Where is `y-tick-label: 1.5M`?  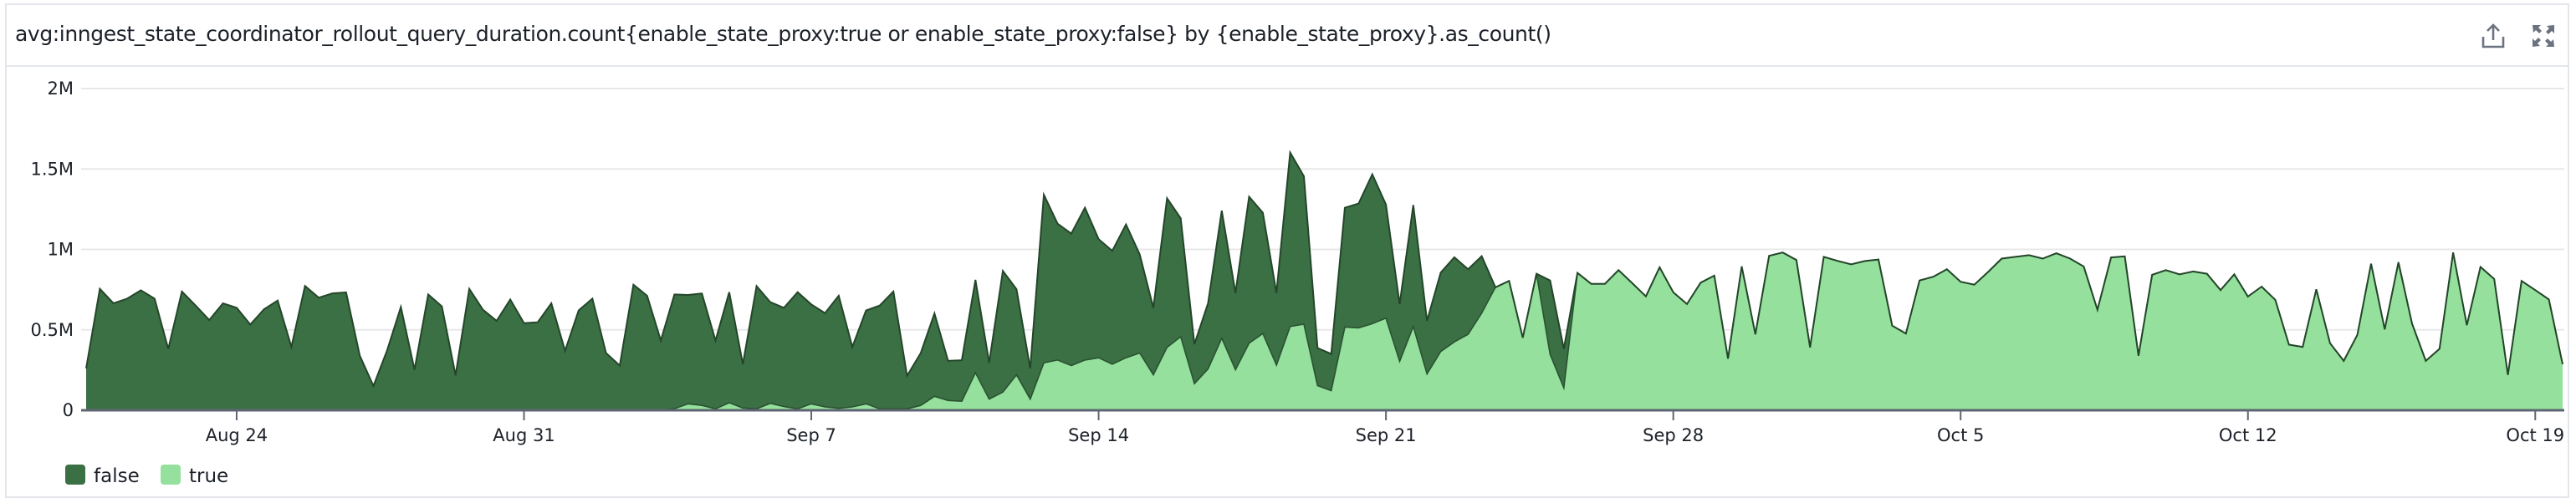
y-tick-label: 1.5M is located at coordinates (52, 169).